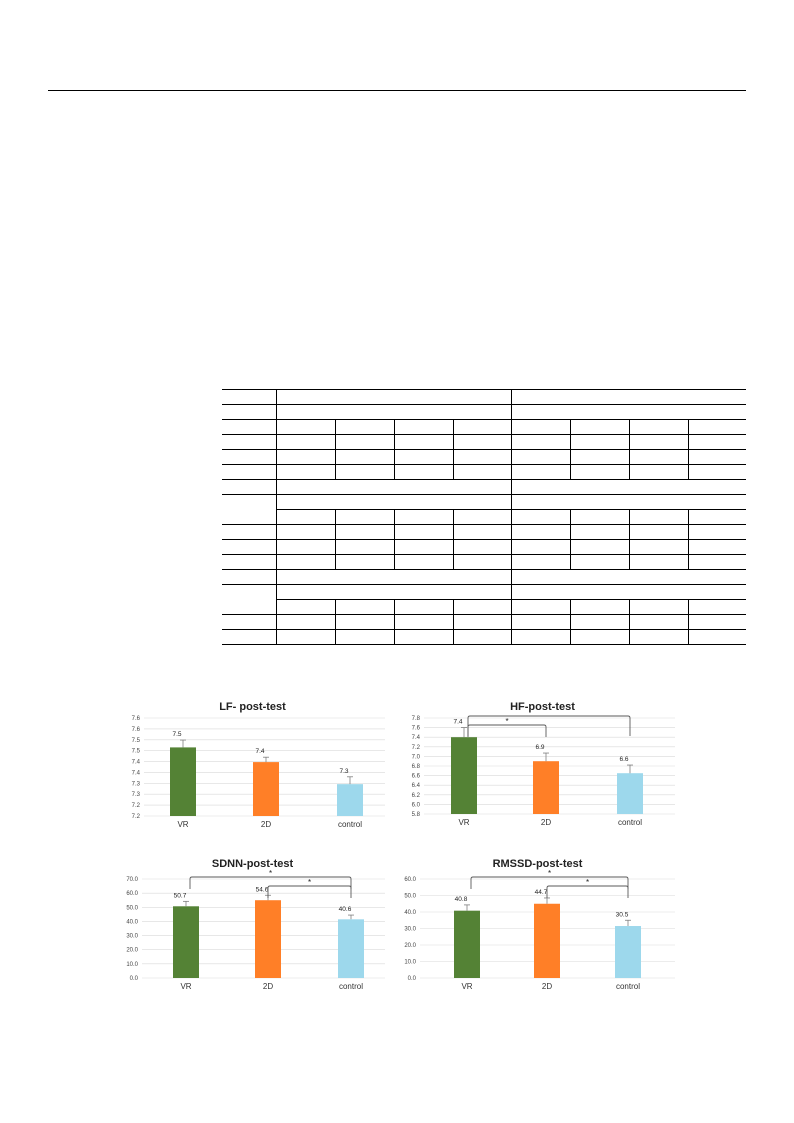  Describe the element at coordinates (132, 908) in the screenshot. I see `y-tick-label: 50.0` at that location.